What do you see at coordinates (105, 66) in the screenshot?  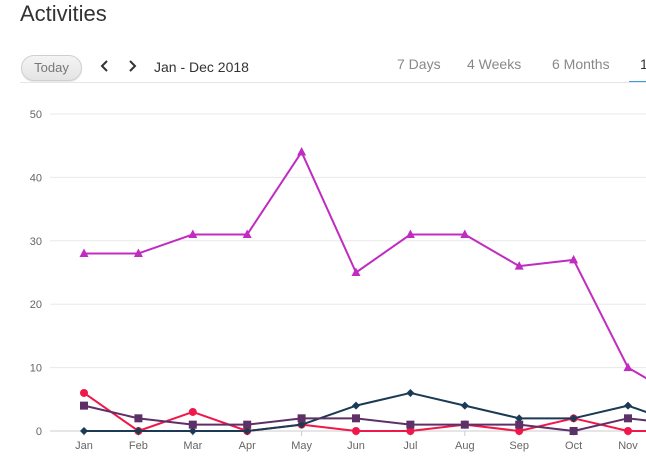 I see `chevron-left-icon` at bounding box center [105, 66].